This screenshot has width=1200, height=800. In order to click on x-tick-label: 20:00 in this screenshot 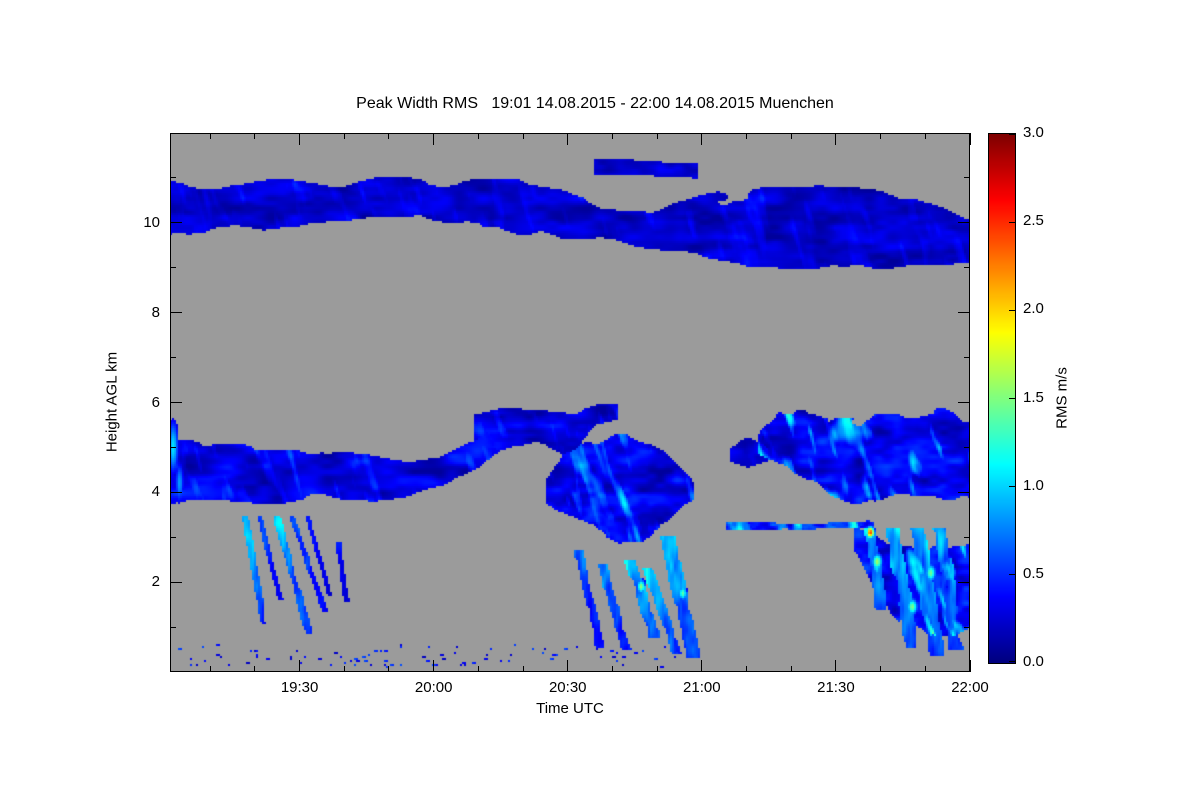, I will do `click(433, 687)`.